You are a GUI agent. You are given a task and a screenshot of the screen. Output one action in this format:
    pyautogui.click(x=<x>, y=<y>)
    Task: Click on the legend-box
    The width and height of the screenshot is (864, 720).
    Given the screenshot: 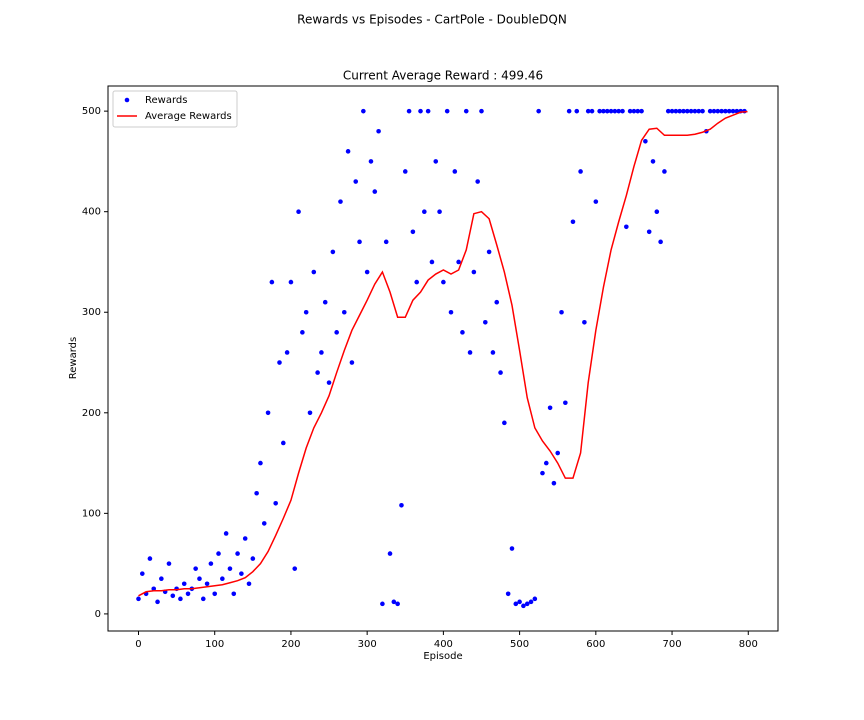 What is the action you would take?
    pyautogui.click(x=175, y=109)
    